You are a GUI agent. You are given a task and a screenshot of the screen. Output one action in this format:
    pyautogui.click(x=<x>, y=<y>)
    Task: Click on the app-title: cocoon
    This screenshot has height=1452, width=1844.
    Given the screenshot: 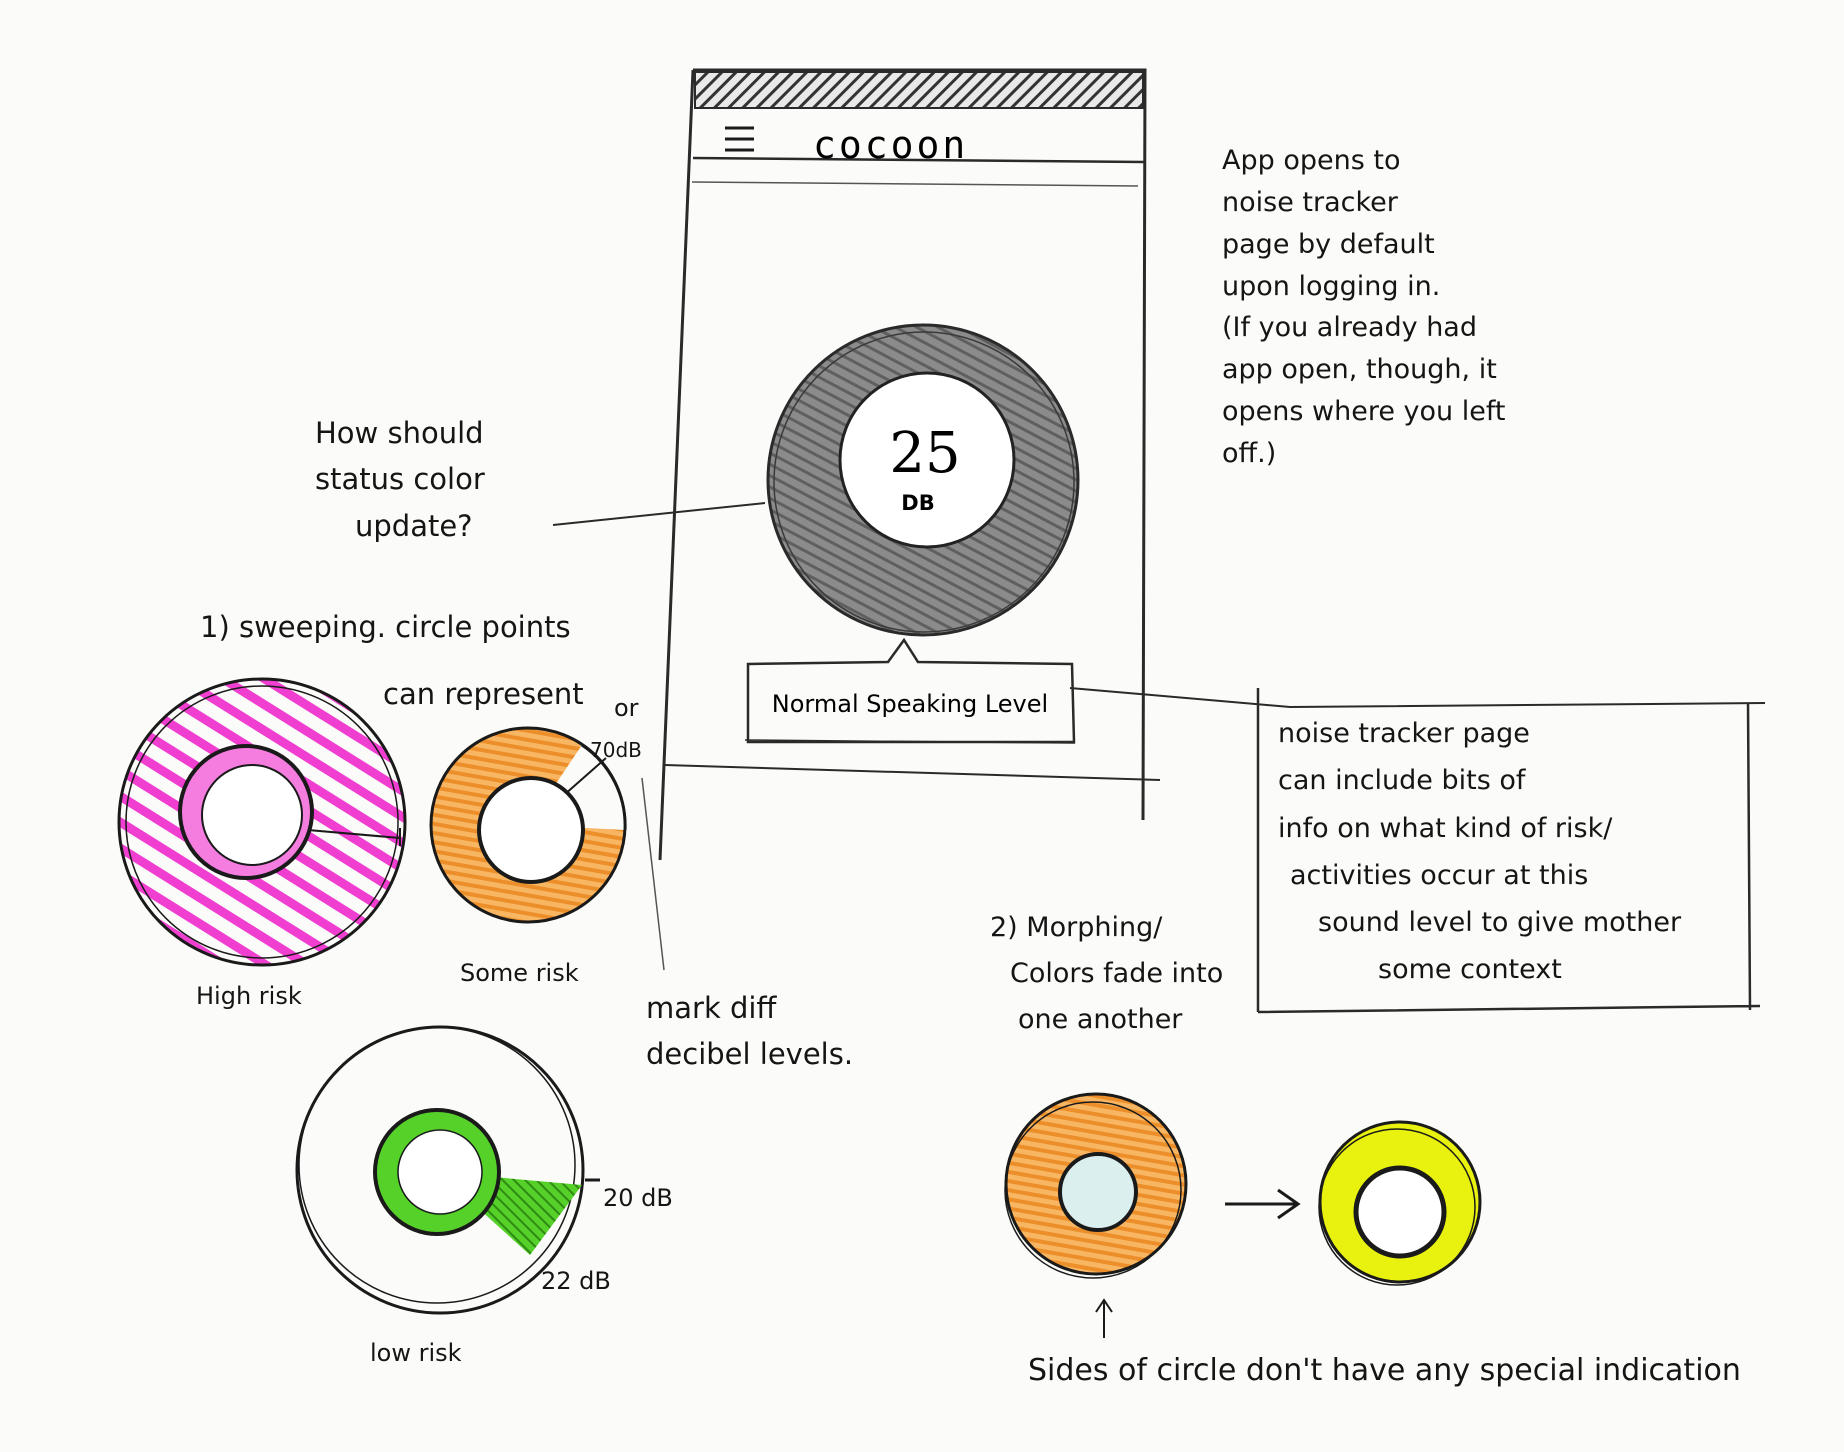 What is the action you would take?
    pyautogui.click(x=890, y=145)
    